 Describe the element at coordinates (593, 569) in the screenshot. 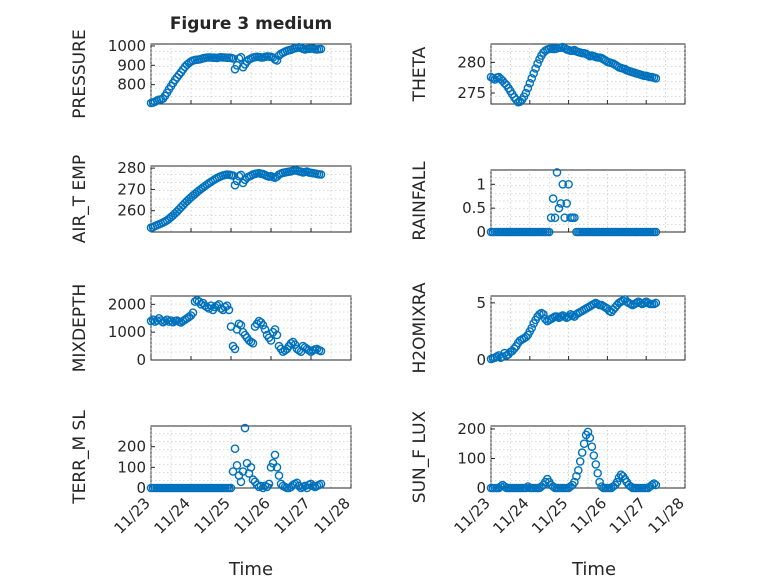

I see `x-axis-label-right: Time` at that location.